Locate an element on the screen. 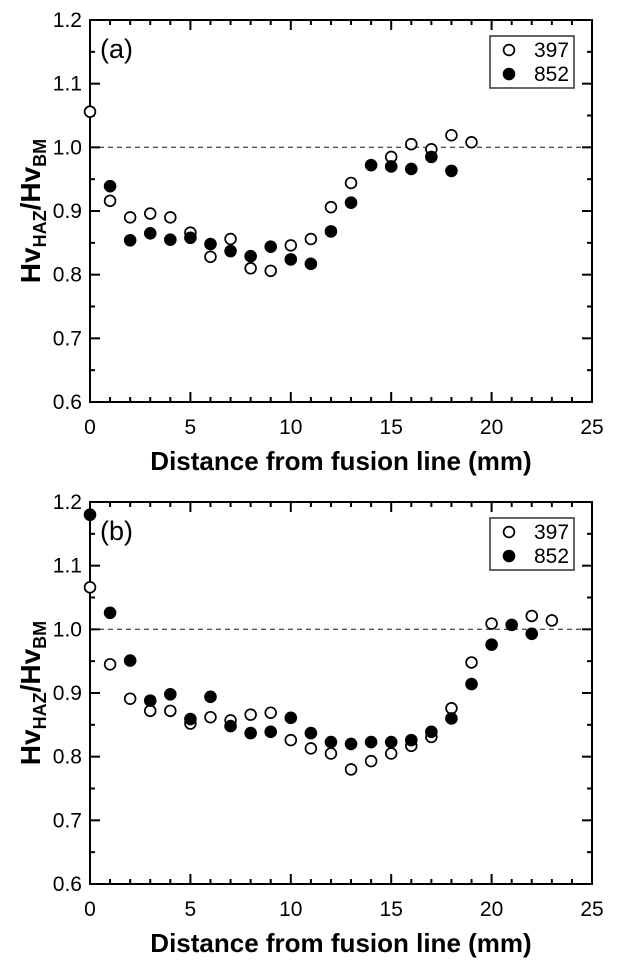 This screenshot has width=619, height=964. data-point-852-legend is located at coordinates (509, 556).